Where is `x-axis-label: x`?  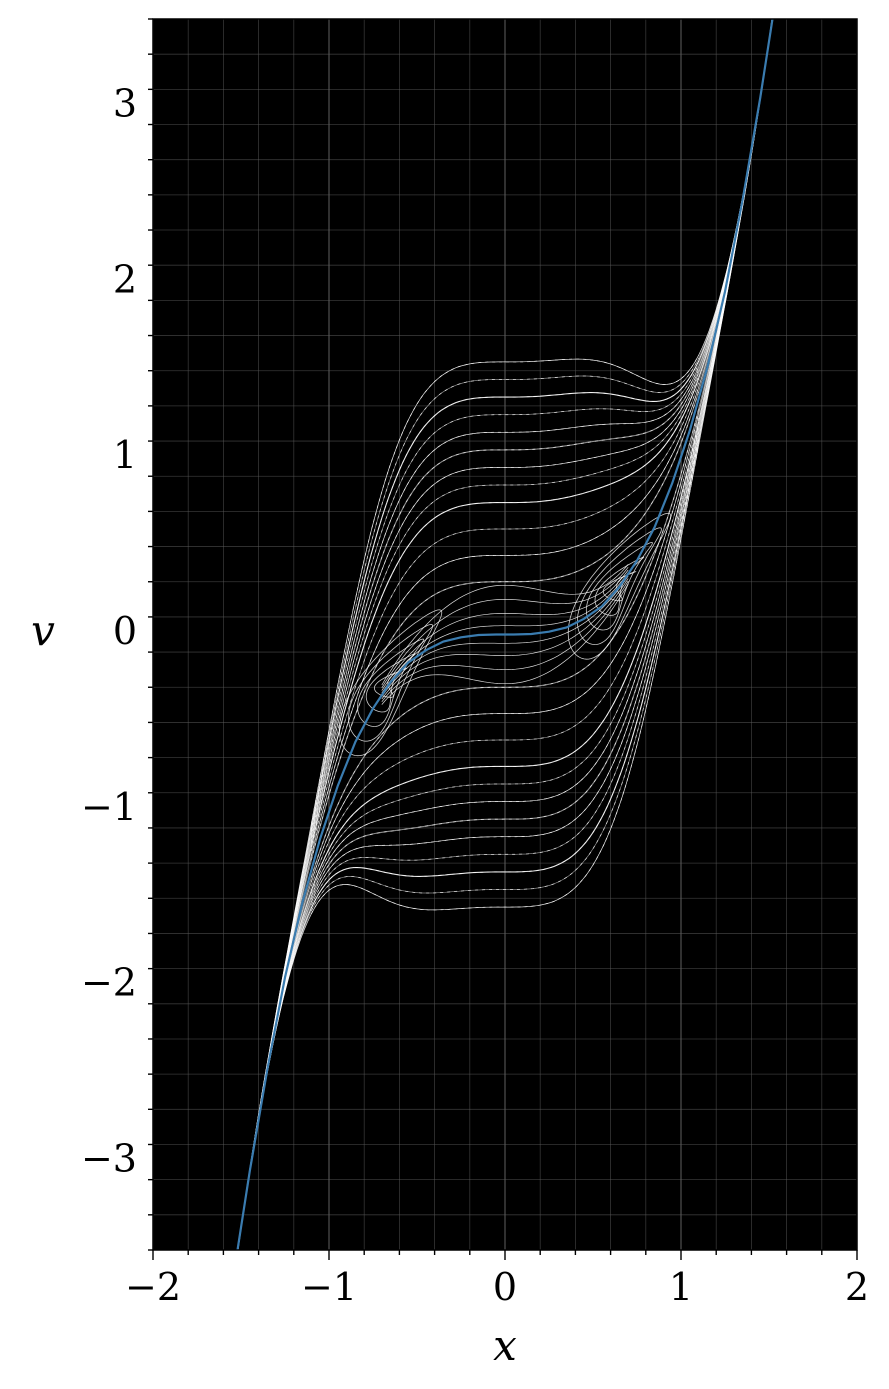
x-axis-label: x is located at coordinates (505, 1345).